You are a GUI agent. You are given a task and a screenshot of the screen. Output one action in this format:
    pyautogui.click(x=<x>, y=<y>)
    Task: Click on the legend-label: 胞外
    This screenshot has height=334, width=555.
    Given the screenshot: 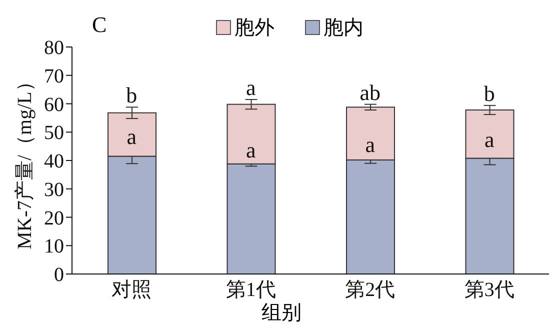 What is the action you would take?
    pyautogui.click(x=254, y=28)
    